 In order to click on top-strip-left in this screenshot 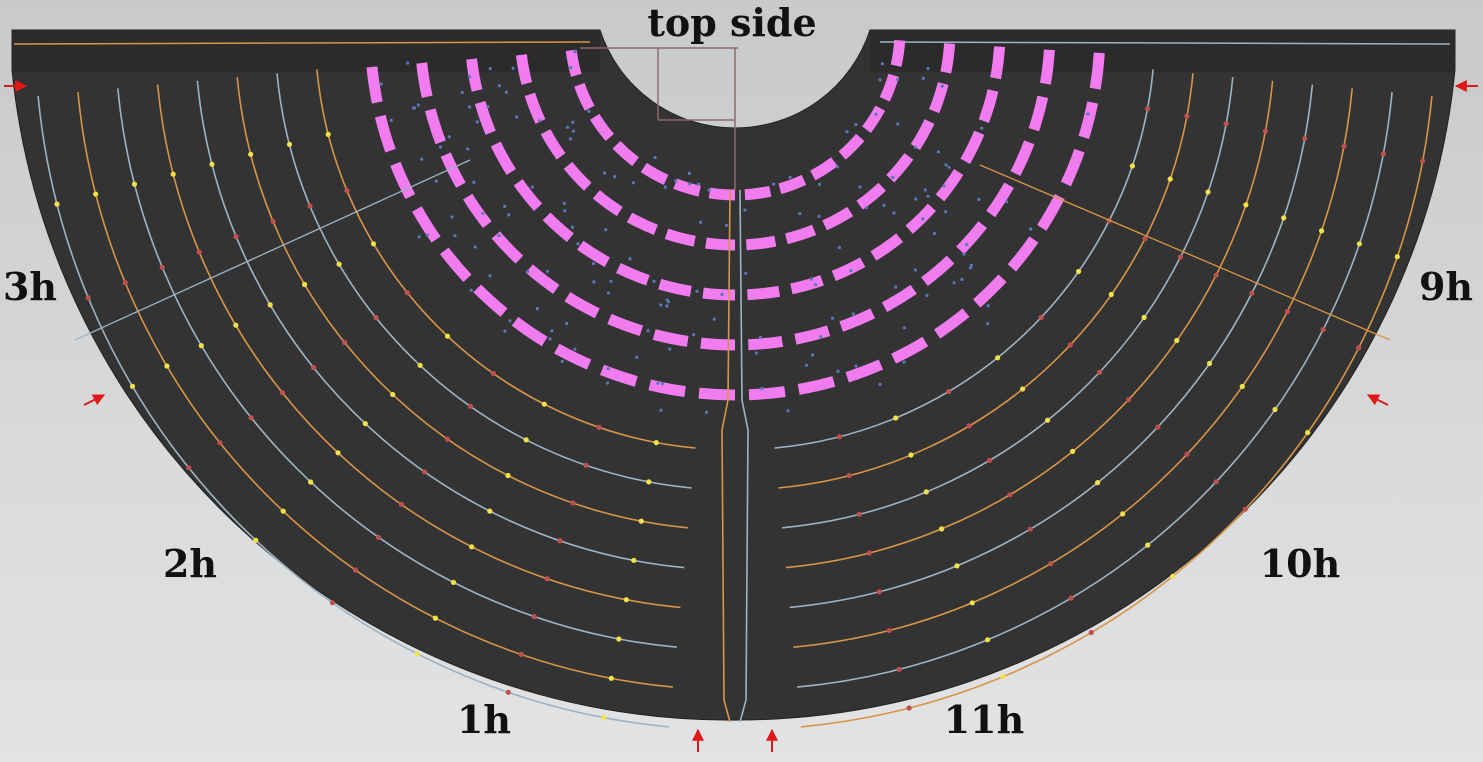, I will do `click(306, 51)`.